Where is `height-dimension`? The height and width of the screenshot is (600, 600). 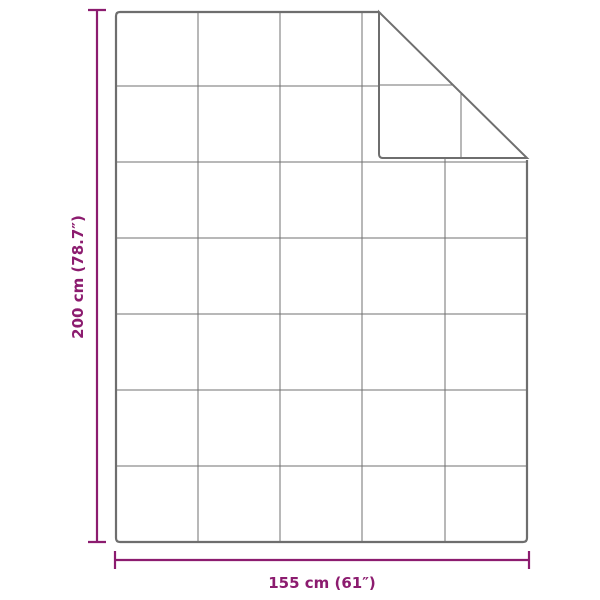
height-dimension is located at coordinates (97, 276).